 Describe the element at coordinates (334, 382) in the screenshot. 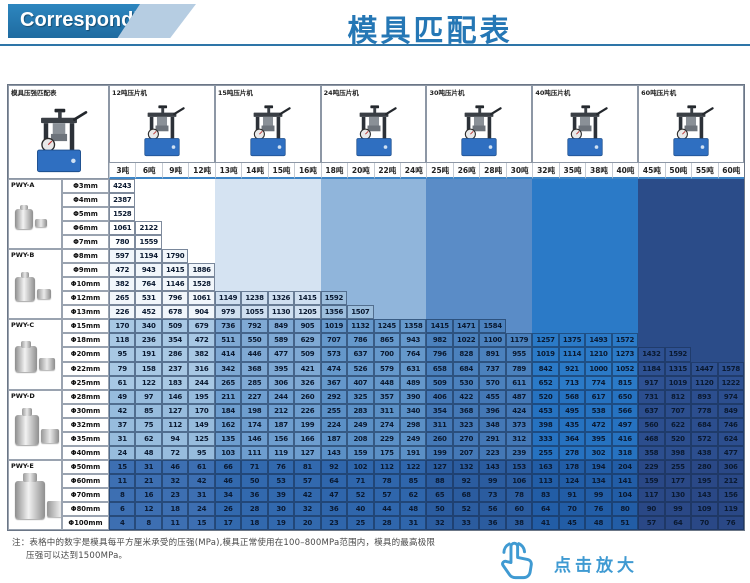

I see `pressure-cell: 367` at that location.